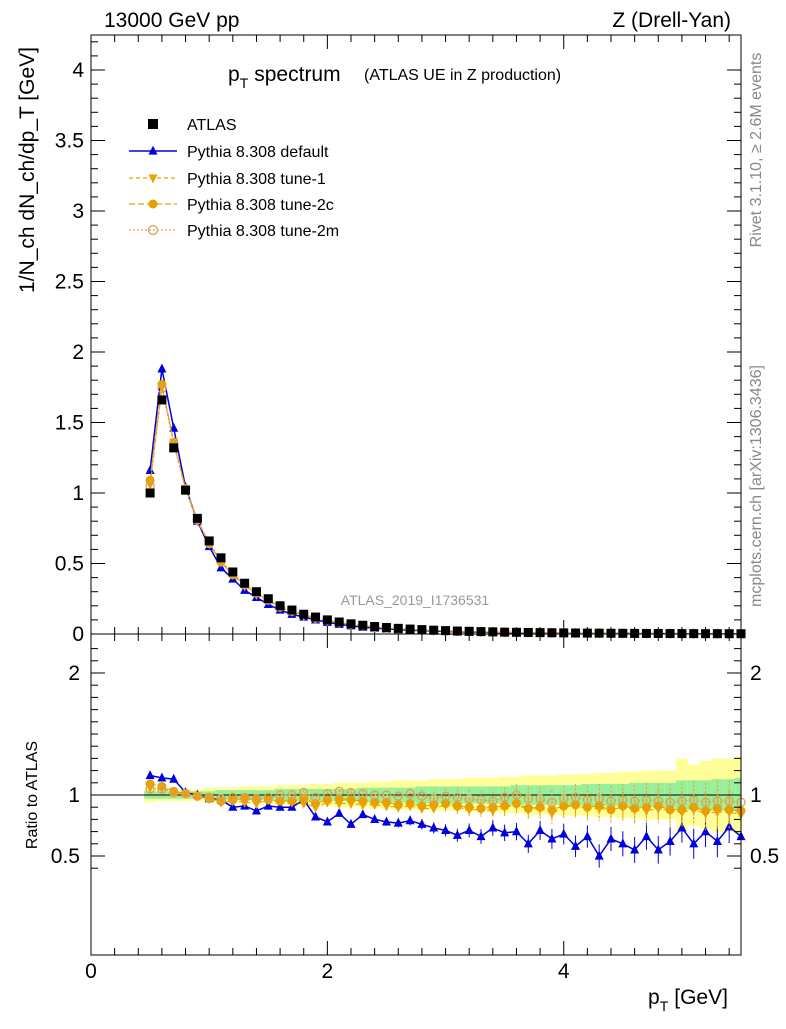 The width and height of the screenshot is (786, 1029). What do you see at coordinates (756, 673) in the screenshot?
I see `ratio-y-tick-label-right: 2` at bounding box center [756, 673].